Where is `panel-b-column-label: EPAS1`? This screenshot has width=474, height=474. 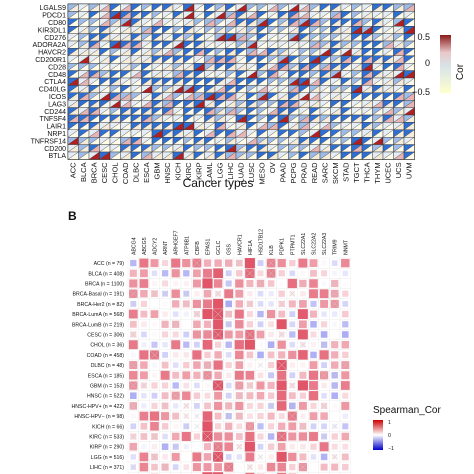 panel-b-column-label: EPAS1 is located at coordinates (209, 247).